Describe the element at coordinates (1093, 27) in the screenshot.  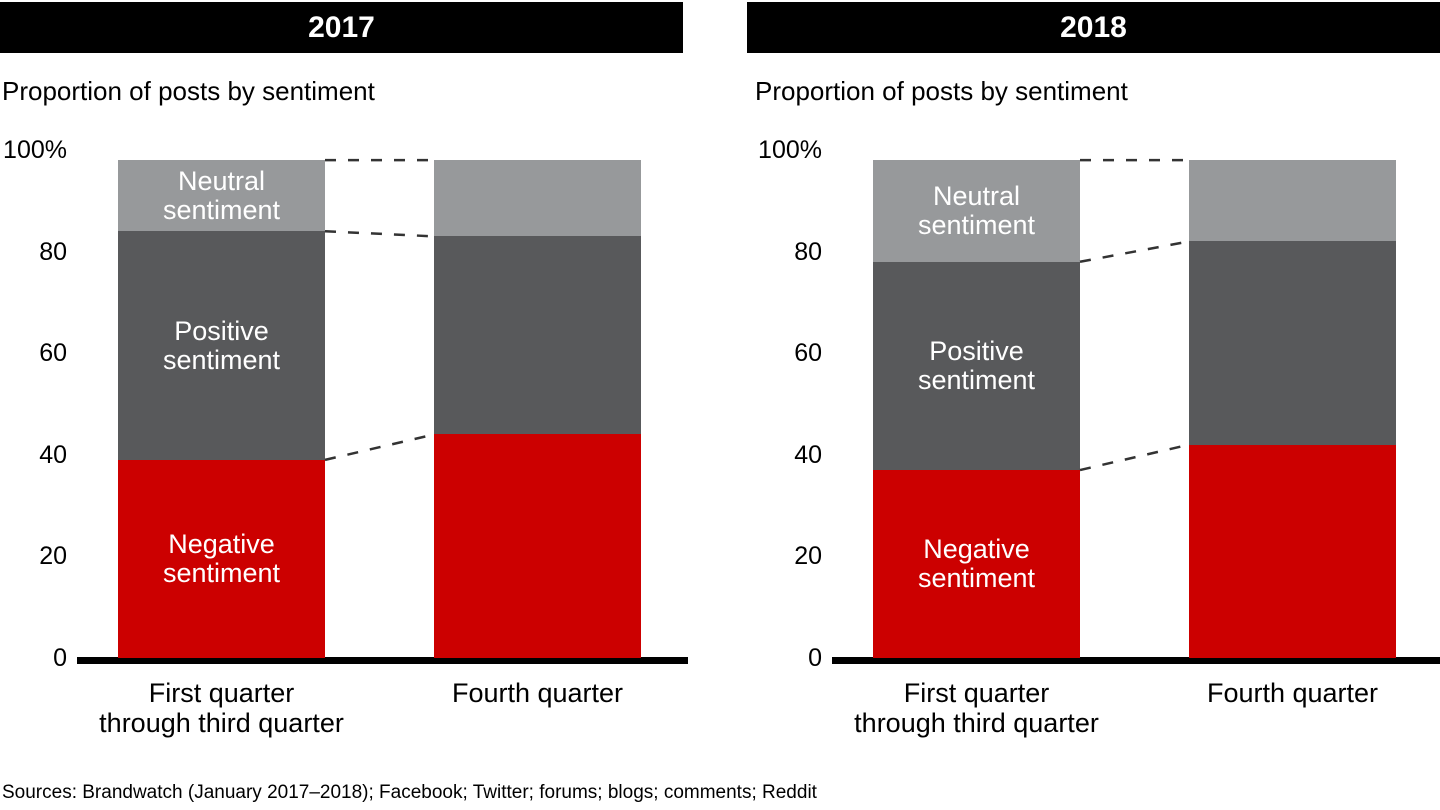
I see `chart-title-banner: 2018` at that location.